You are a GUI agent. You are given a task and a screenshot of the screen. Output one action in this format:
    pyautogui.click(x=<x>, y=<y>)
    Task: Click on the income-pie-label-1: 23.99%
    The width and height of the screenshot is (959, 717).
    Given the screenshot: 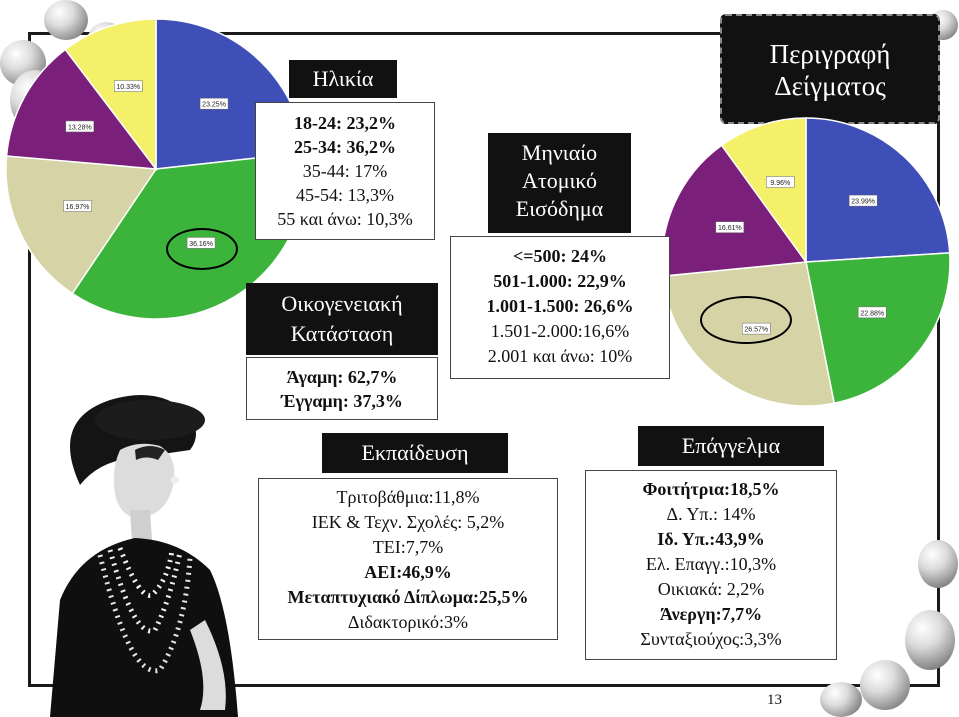 What is the action you would take?
    pyautogui.click(x=863, y=200)
    